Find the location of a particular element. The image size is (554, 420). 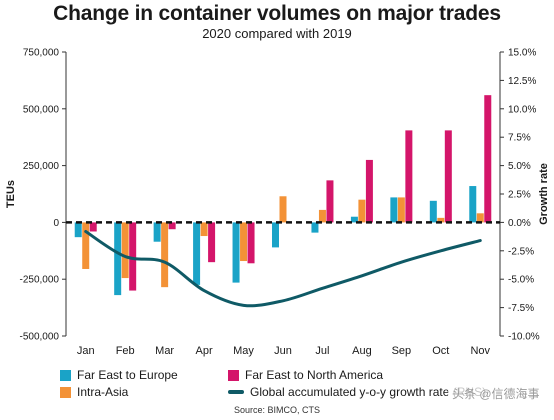

legend-intra-asia: Intra-Asia is located at coordinates (94, 392).